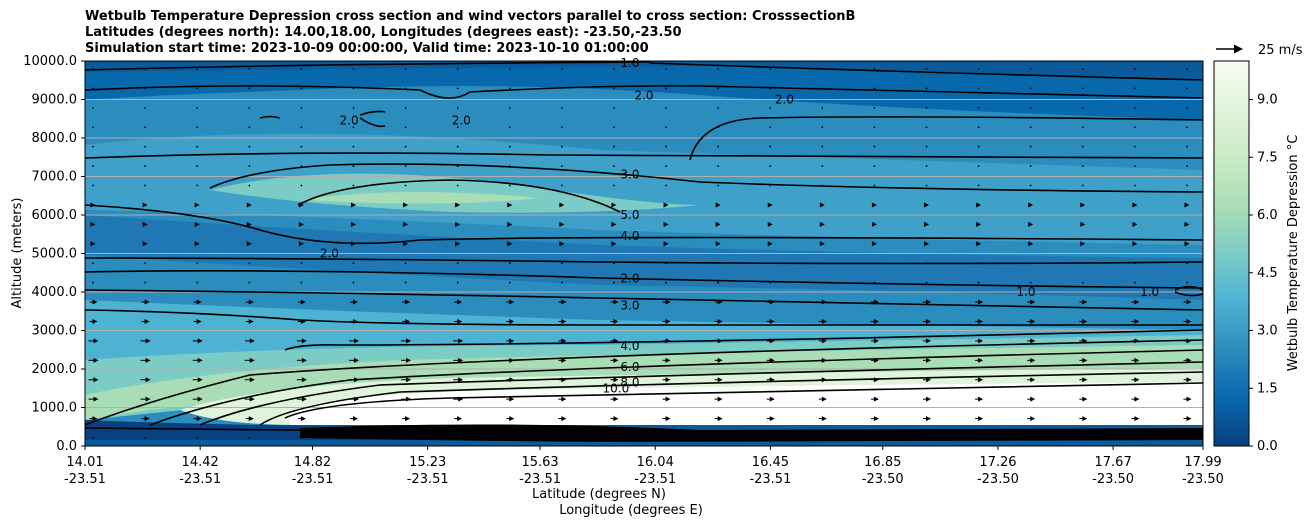 The width and height of the screenshot is (1312, 526). What do you see at coordinates (629, 367) in the screenshot?
I see `contour-label: 6.0` at bounding box center [629, 367].